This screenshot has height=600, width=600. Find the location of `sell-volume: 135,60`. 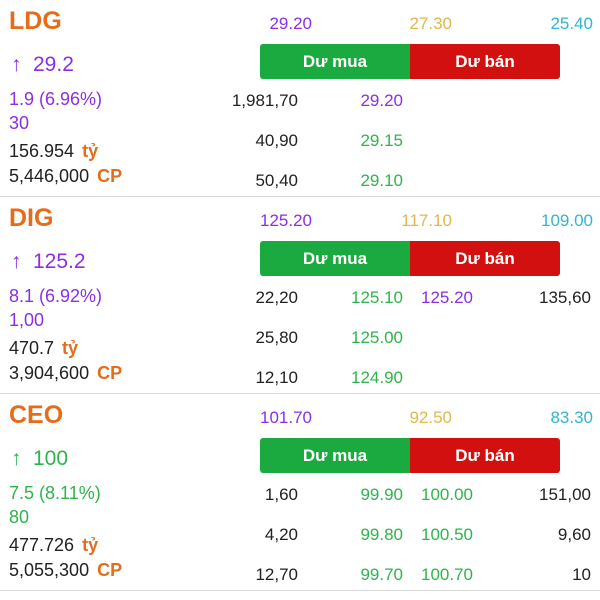

sell-volume: 135,60 is located at coordinates (565, 297).